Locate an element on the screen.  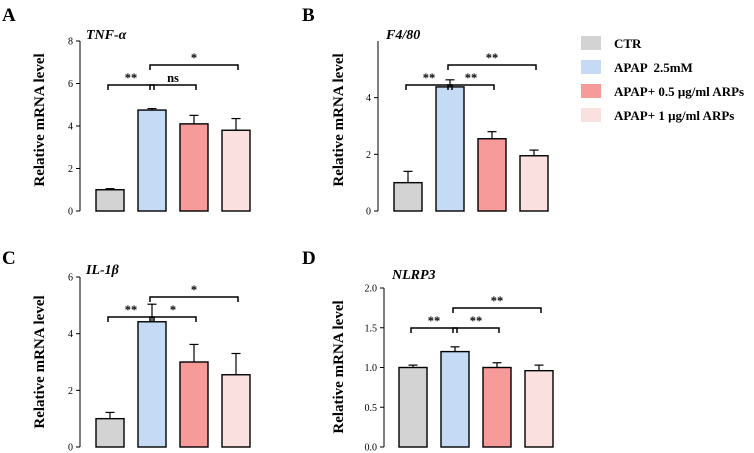
bars-b is located at coordinates (471, 145).